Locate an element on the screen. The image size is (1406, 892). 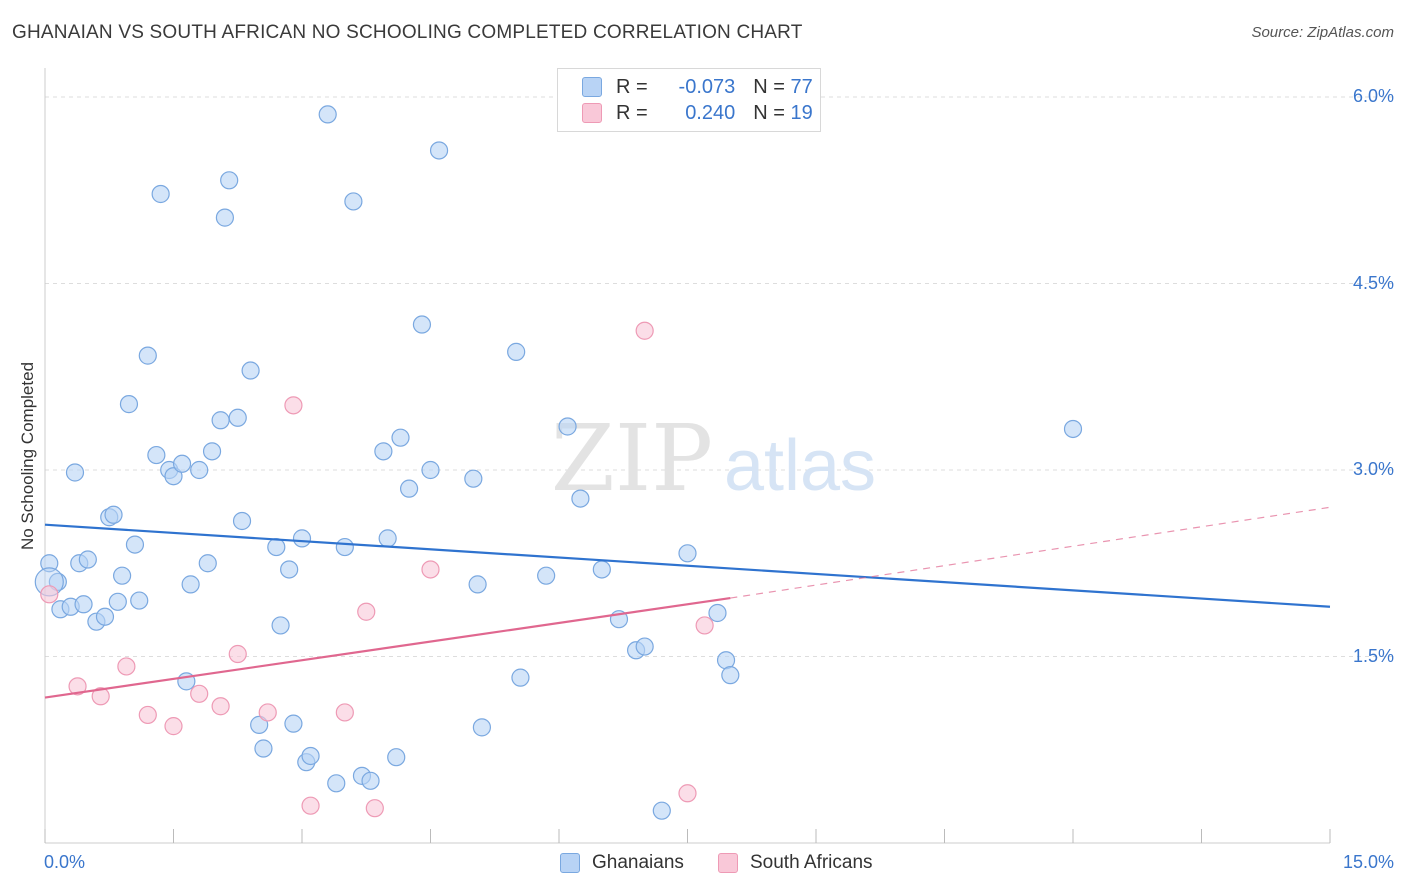
series-legend: Ghanaians South Africans is located at coordinates (703, 865).